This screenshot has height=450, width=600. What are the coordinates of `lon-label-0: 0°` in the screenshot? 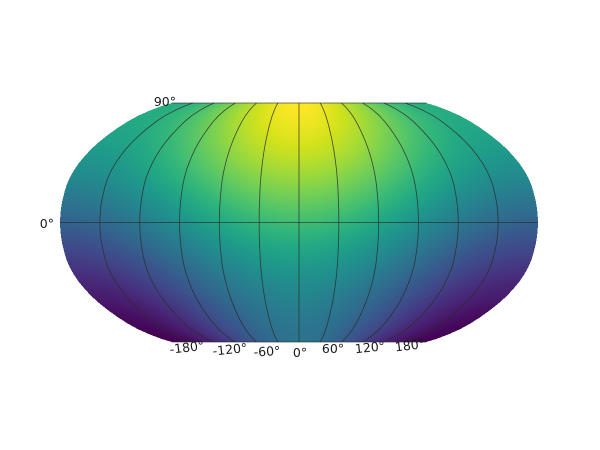 It's located at (300, 352).